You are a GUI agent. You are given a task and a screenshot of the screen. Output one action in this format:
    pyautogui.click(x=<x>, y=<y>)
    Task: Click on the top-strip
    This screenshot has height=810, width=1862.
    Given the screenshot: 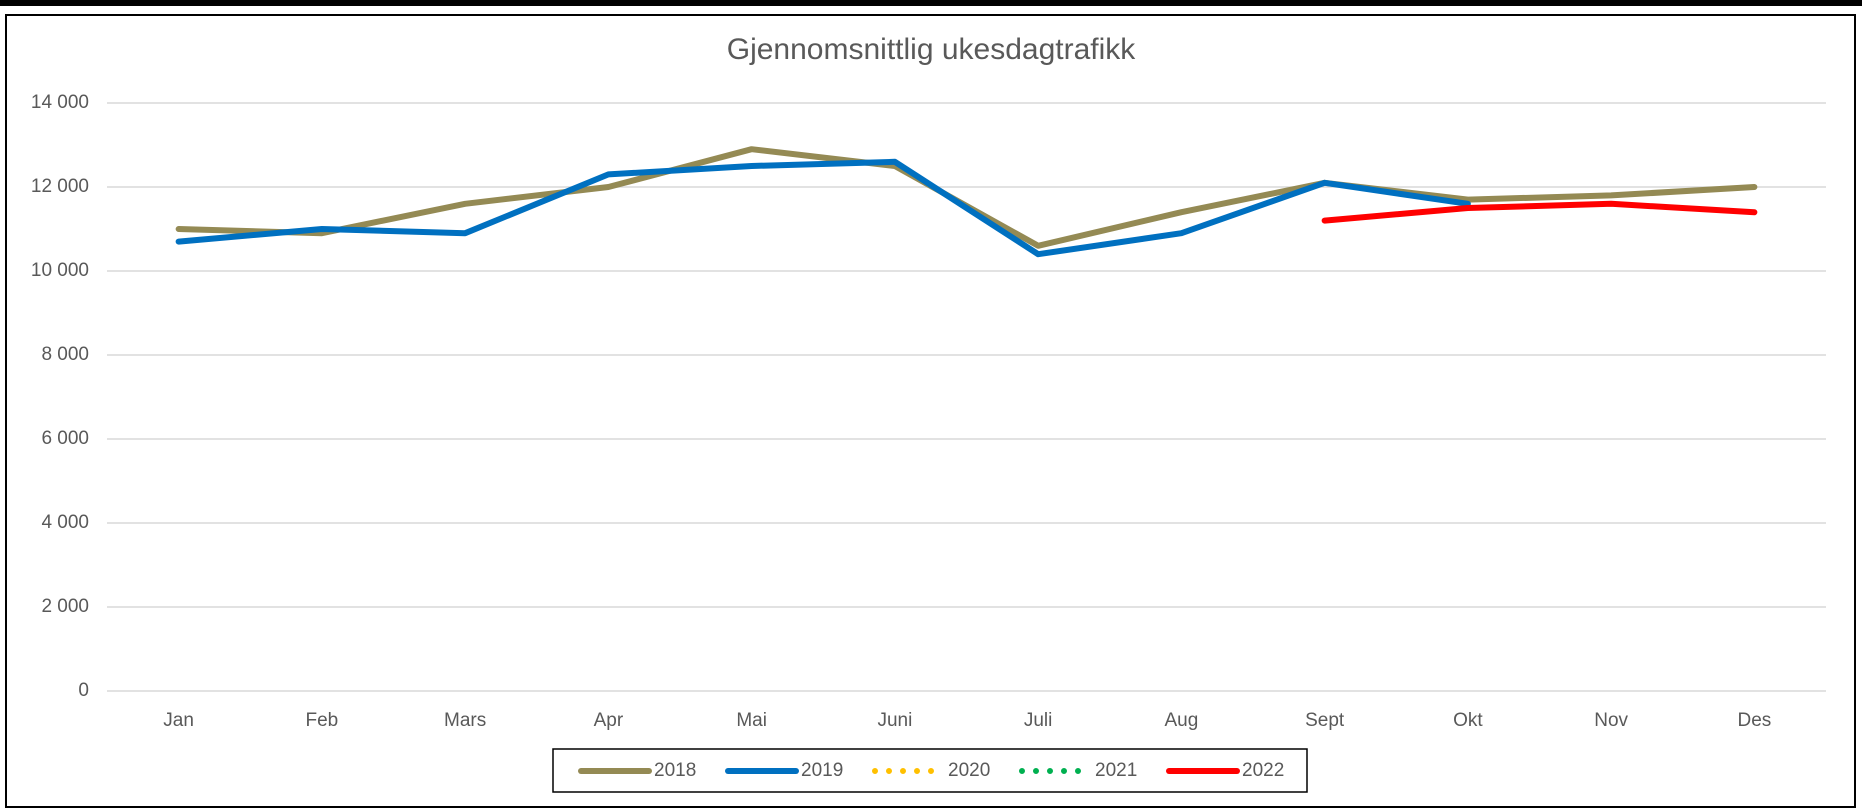 What is the action you would take?
    pyautogui.click(x=931, y=3)
    